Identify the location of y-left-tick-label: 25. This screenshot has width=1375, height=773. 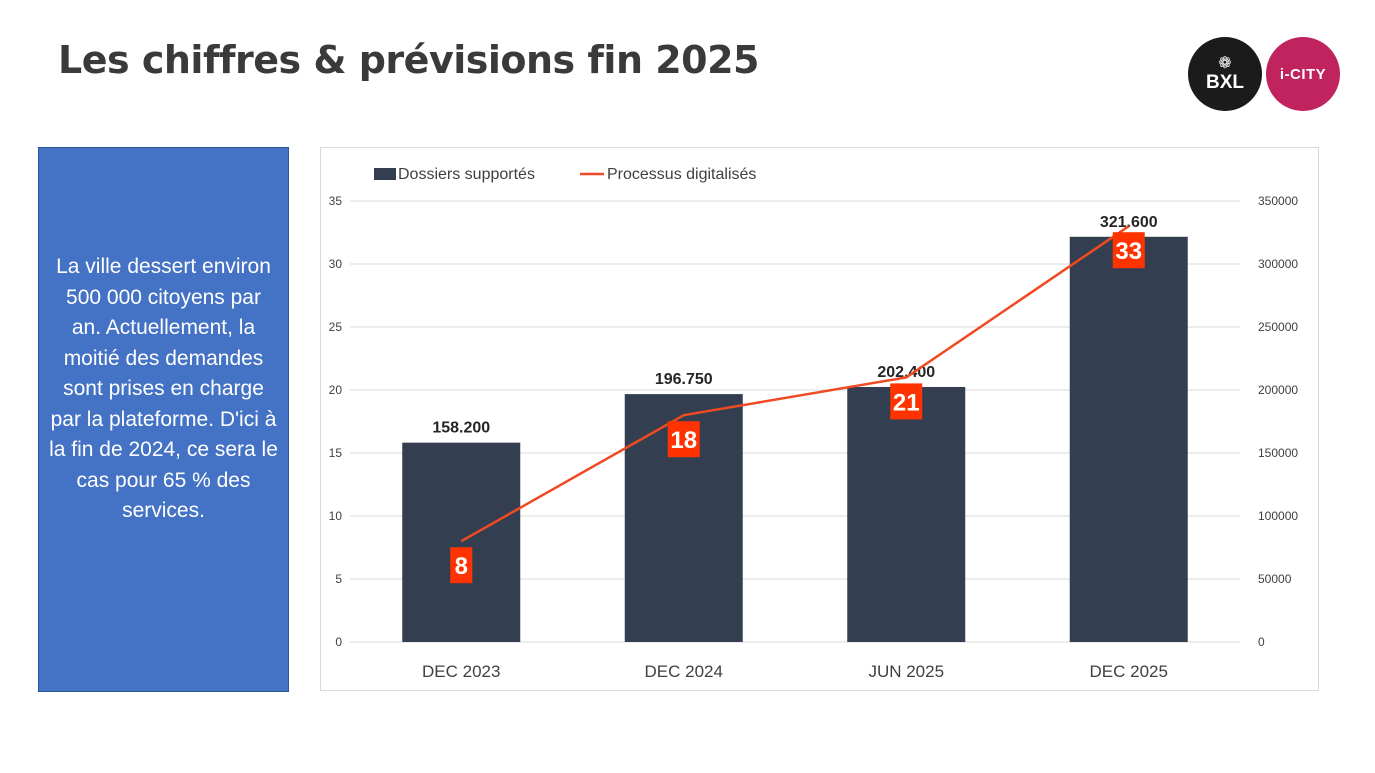
(336, 327).